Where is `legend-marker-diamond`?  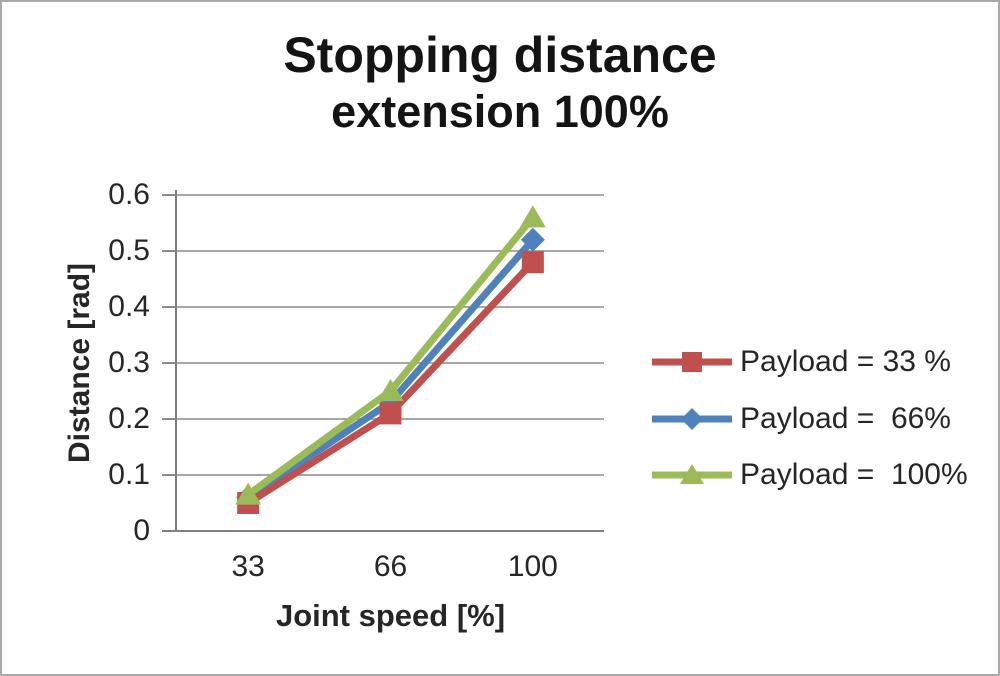
legend-marker-diamond is located at coordinates (692, 418).